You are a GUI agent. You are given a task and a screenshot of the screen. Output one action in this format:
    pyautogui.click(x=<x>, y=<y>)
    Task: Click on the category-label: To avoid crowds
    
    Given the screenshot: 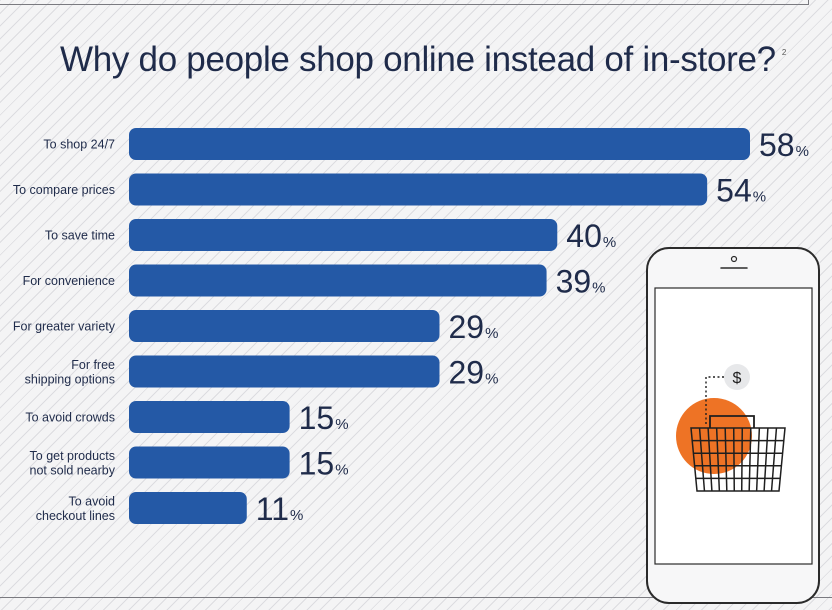 What is the action you would take?
    pyautogui.click(x=70, y=418)
    